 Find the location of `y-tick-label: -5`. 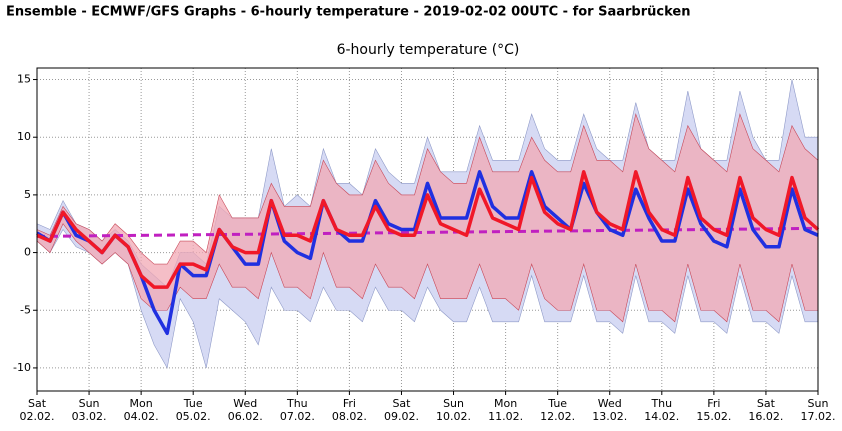

y-tick-label: -5 is located at coordinates (25, 309).